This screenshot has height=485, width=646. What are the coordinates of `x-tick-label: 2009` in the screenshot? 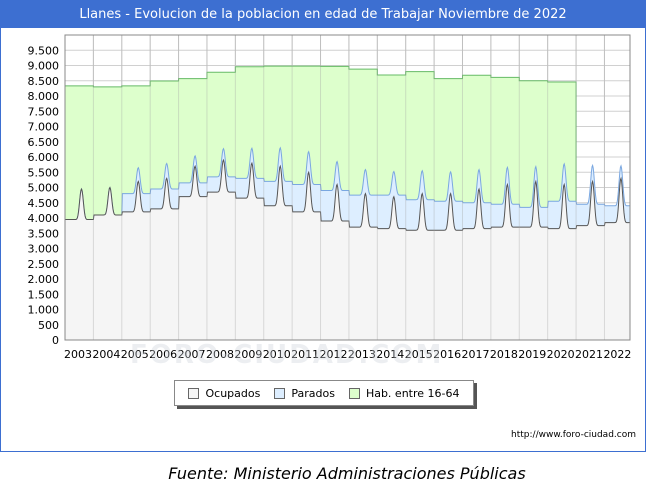 It's located at (248, 354).